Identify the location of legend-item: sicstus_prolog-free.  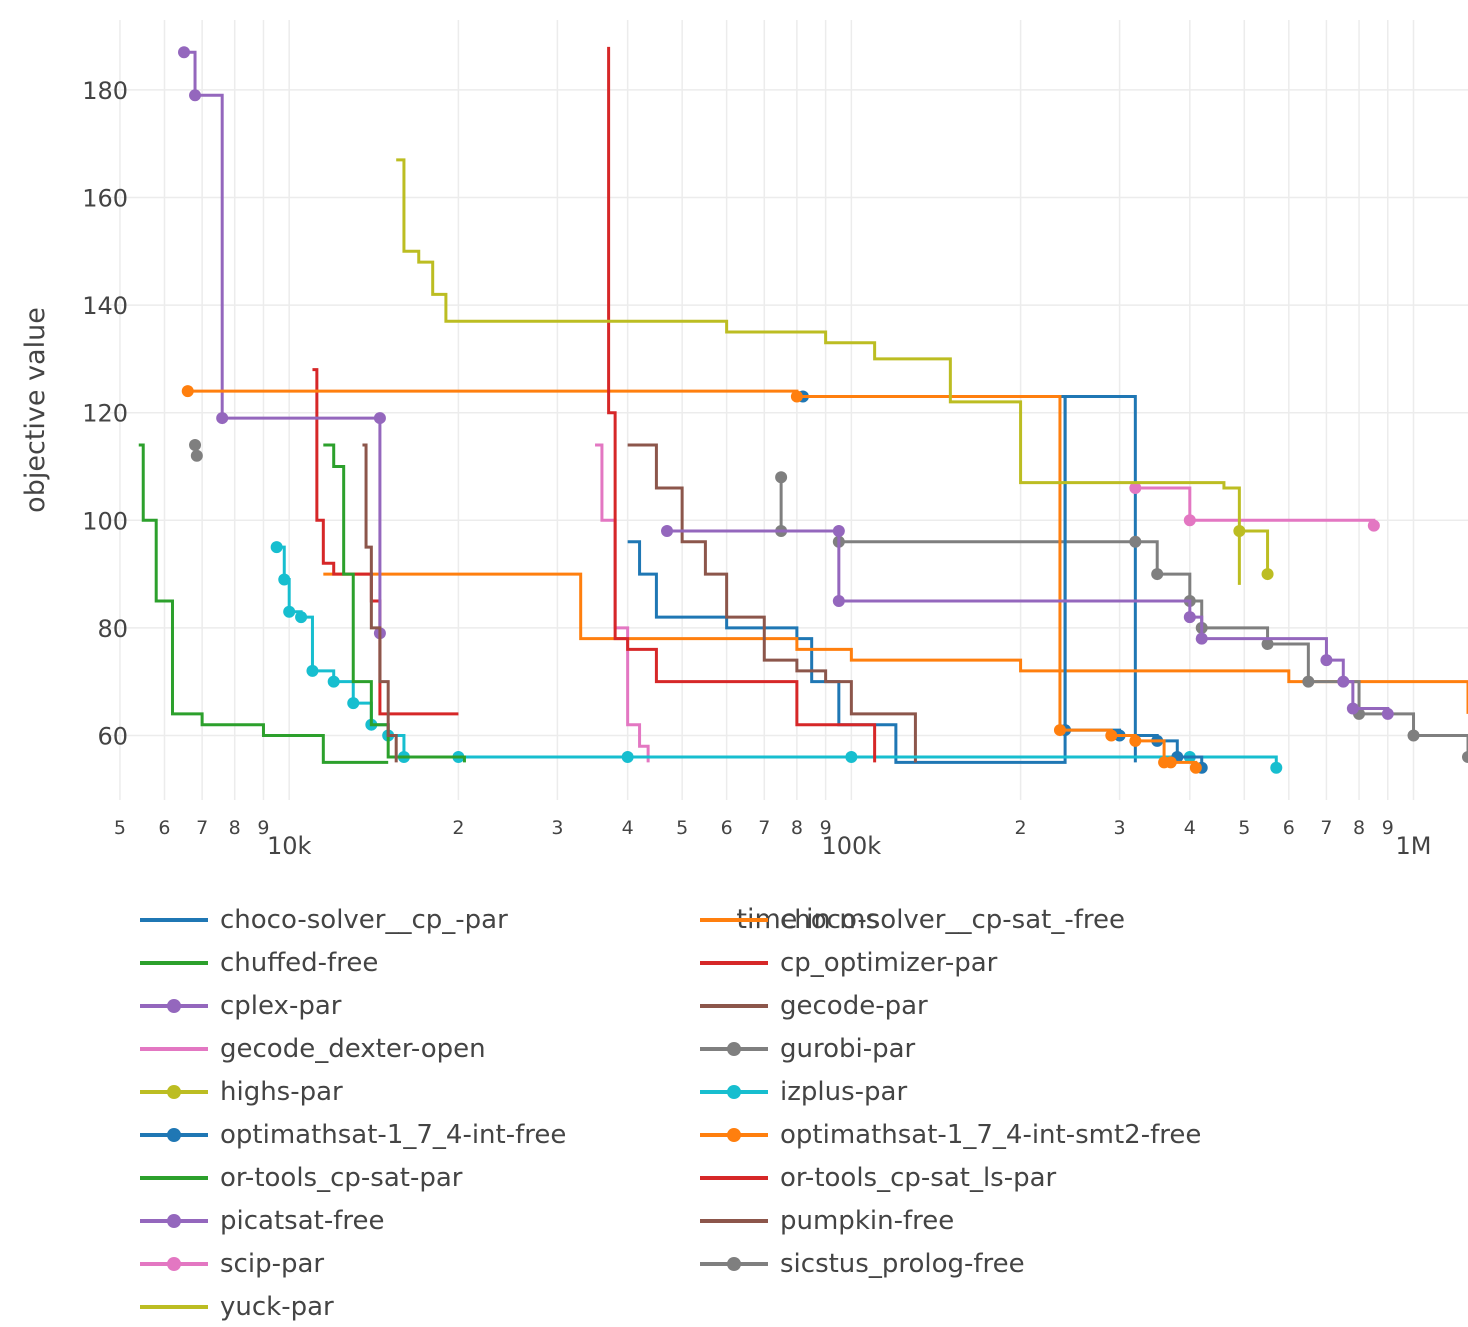
(862, 1264).